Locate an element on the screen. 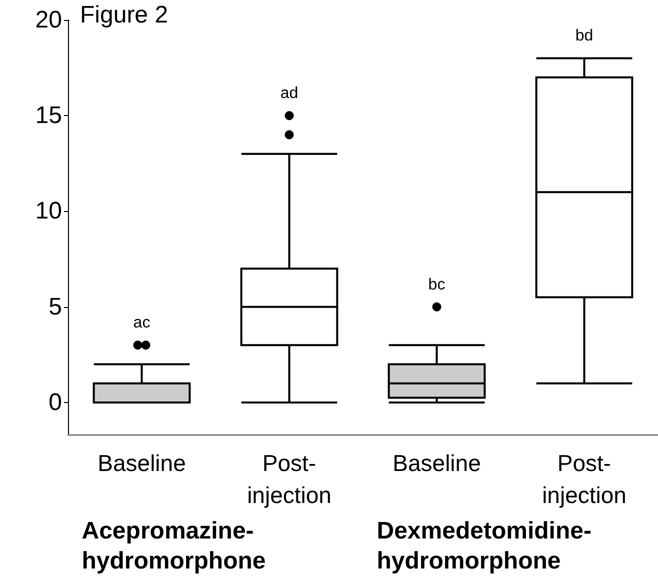 Image resolution: width=658 pixels, height=580 pixels. annotation: bd is located at coordinates (584, 36).